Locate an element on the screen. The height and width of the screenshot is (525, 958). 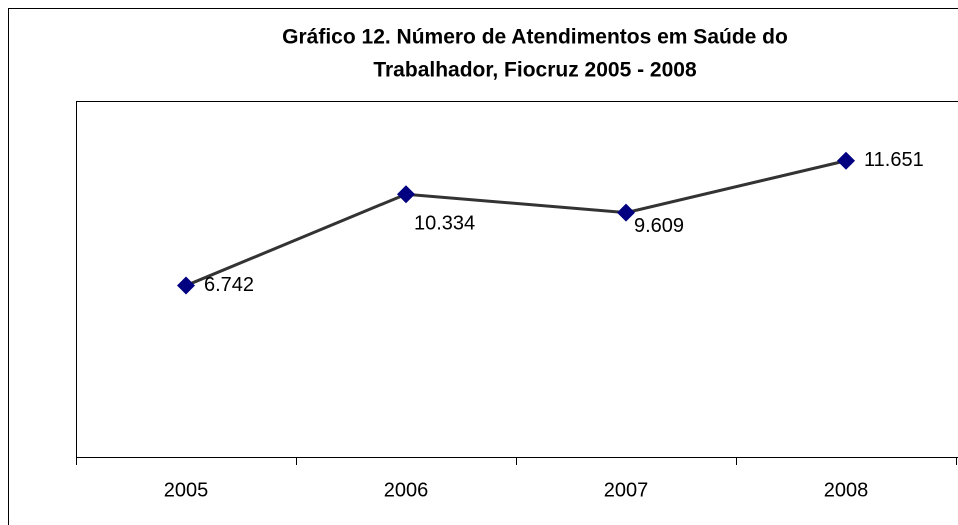
x-tick-label: 2008 is located at coordinates (846, 490).